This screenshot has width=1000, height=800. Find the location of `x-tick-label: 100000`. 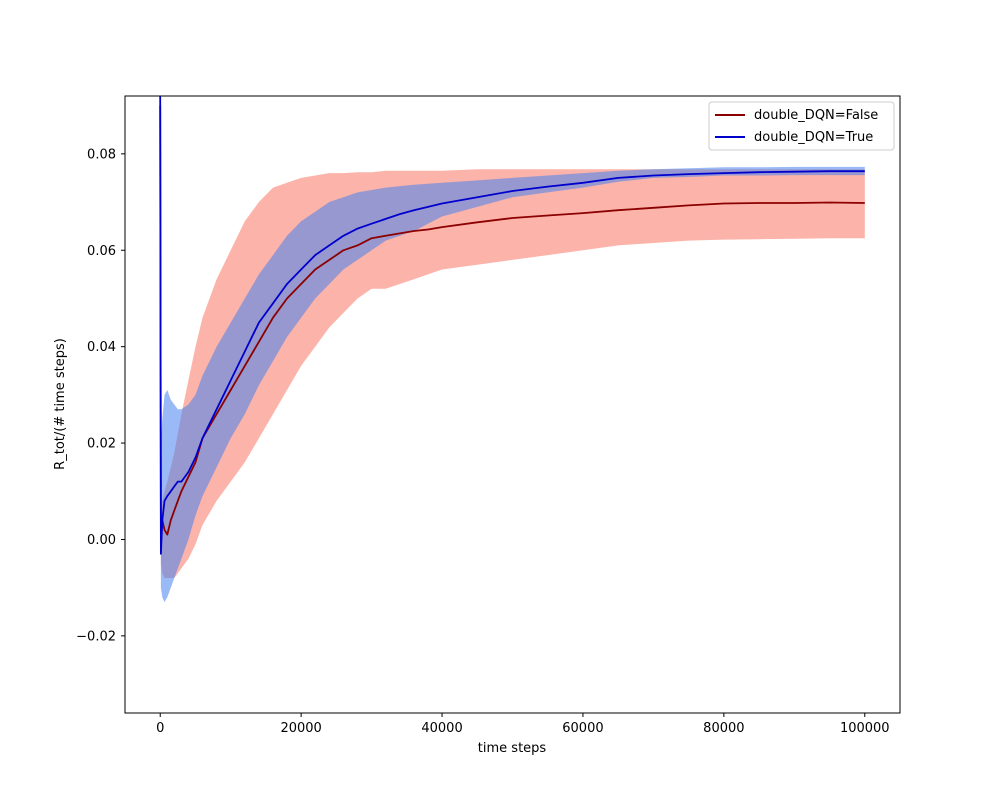

x-tick-label: 100000 is located at coordinates (865, 728).